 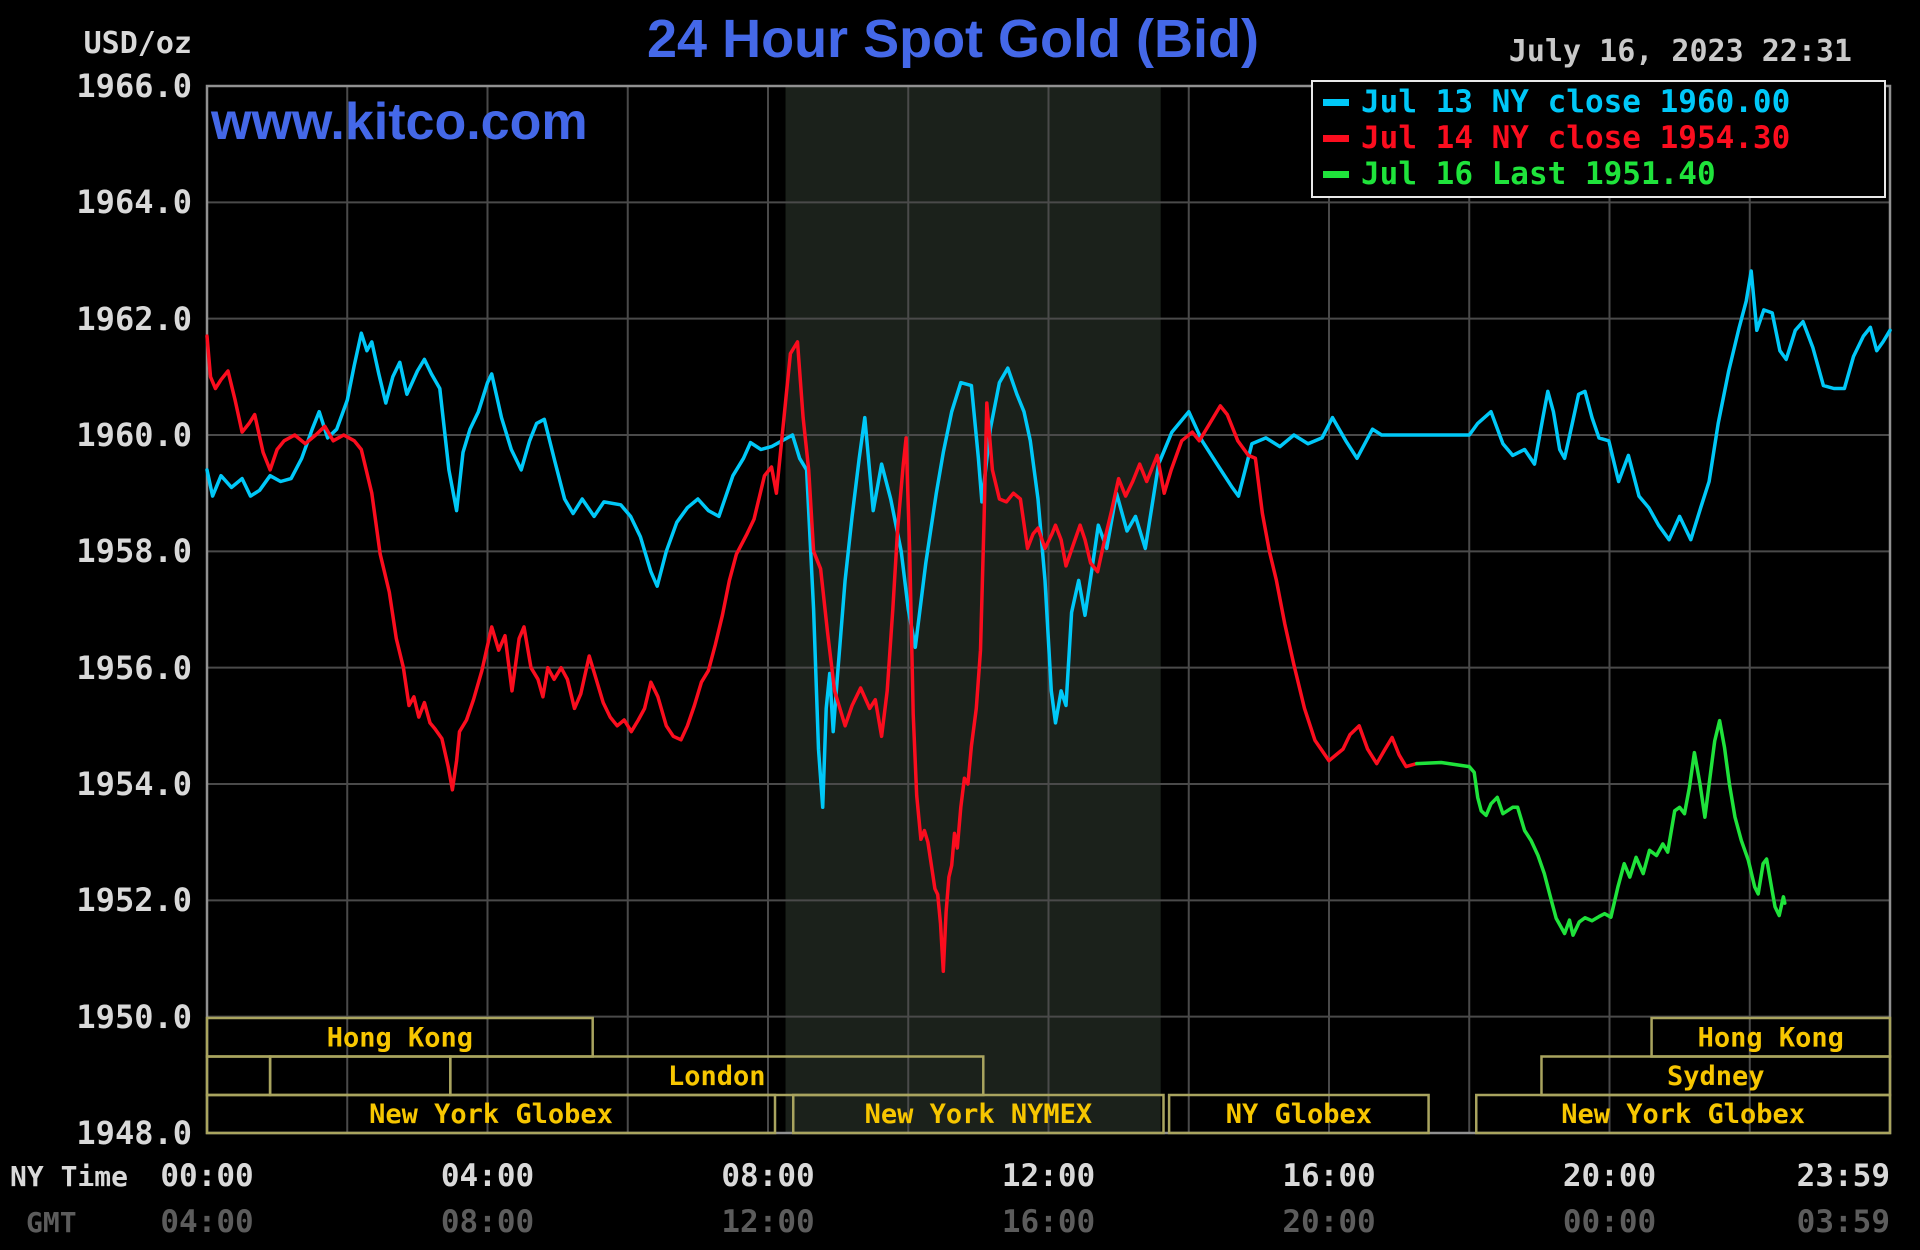 What do you see at coordinates (1680, 51) in the screenshot?
I see `chart-timestamp: July 16, 2023 22:31` at bounding box center [1680, 51].